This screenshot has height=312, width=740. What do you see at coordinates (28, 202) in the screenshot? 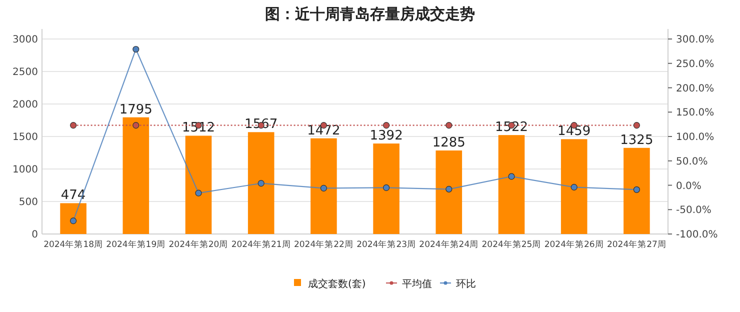
I see `y-tick-label: 500` at bounding box center [28, 202].